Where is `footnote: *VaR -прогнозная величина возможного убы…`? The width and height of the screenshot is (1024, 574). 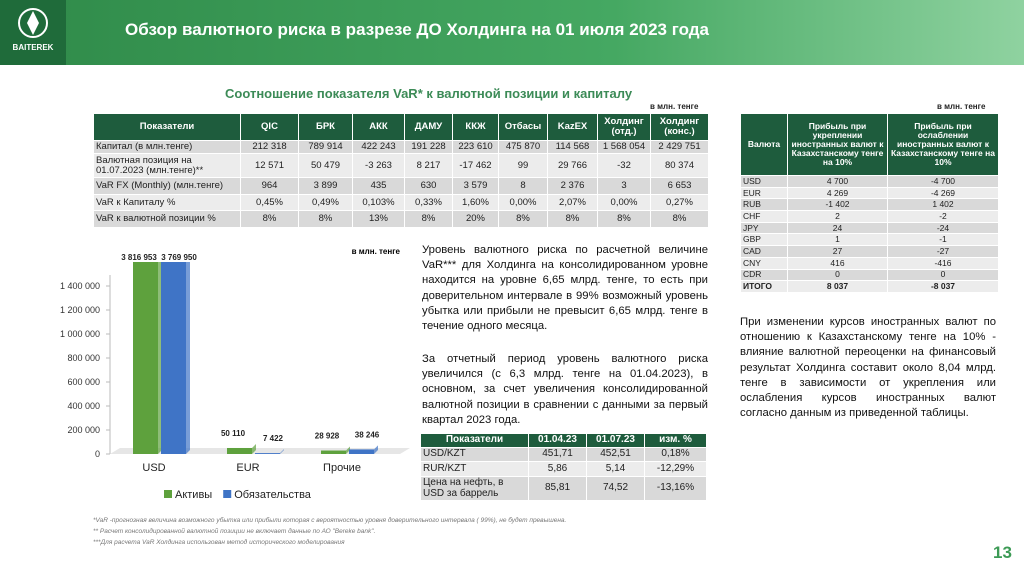
footnote: *VaR -прогнозная величина возможного убы… is located at coordinates (330, 520).